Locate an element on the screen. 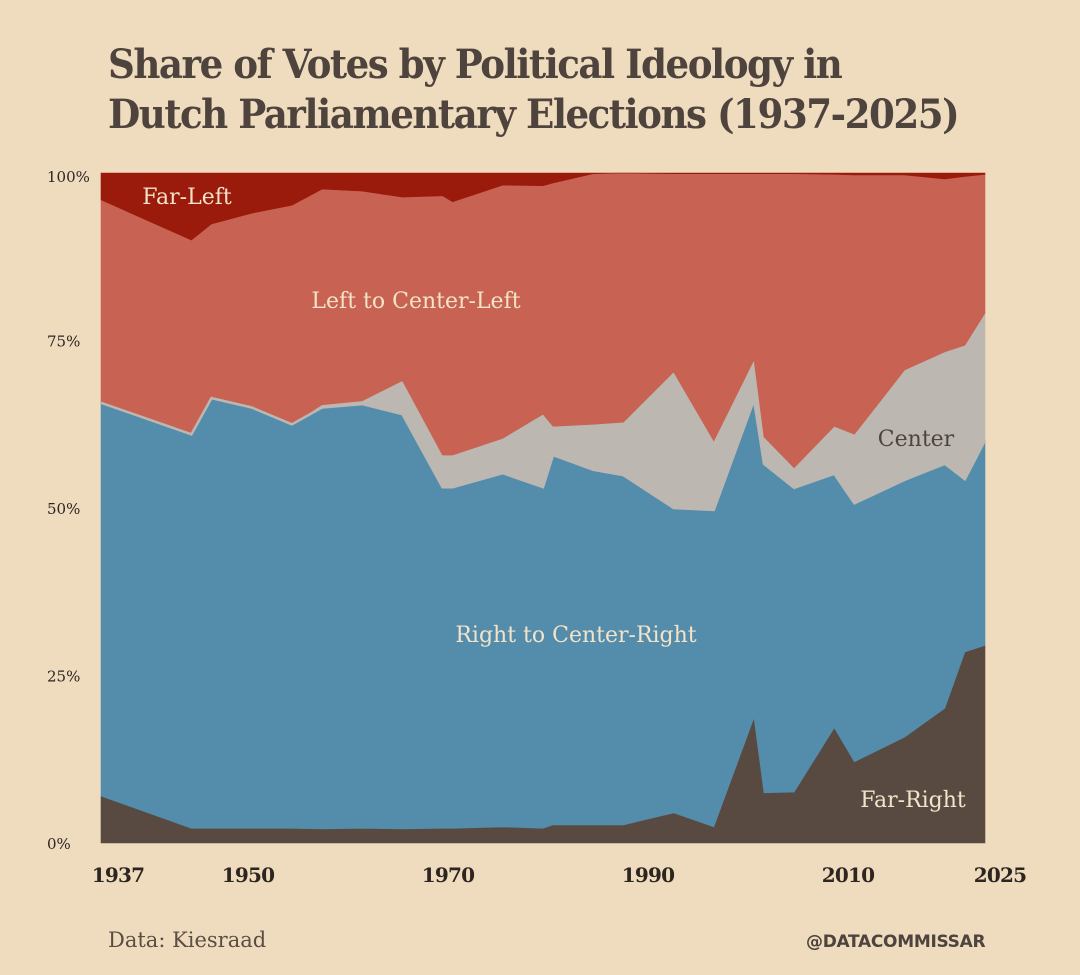 Image resolution: width=1080 pixels, height=975 pixels. x-tick-label: 1937 is located at coordinates (118, 875).